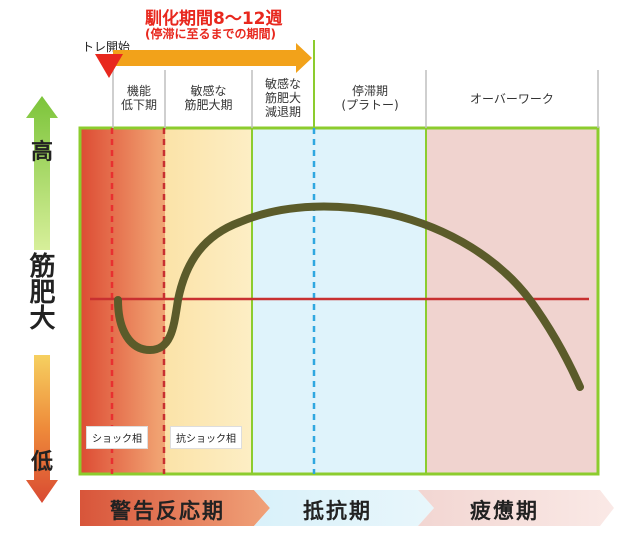  What do you see at coordinates (504, 511) in the screenshot?
I see `bottom-label-exhaustion: 疲憊期` at bounding box center [504, 511].